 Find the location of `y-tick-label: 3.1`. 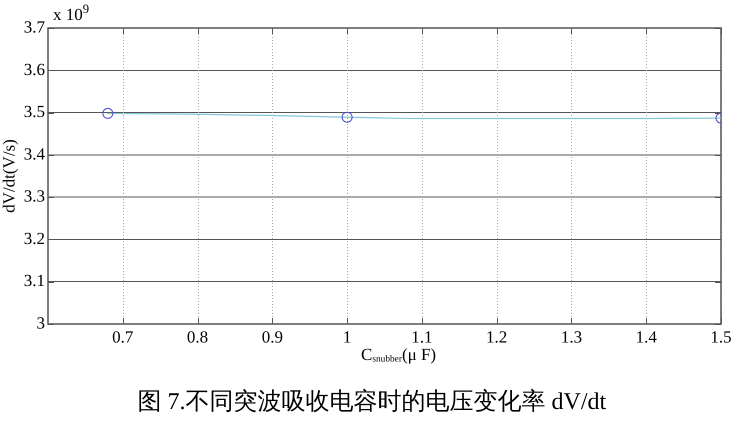

y-tick-label: 3.1 is located at coordinates (34, 280).